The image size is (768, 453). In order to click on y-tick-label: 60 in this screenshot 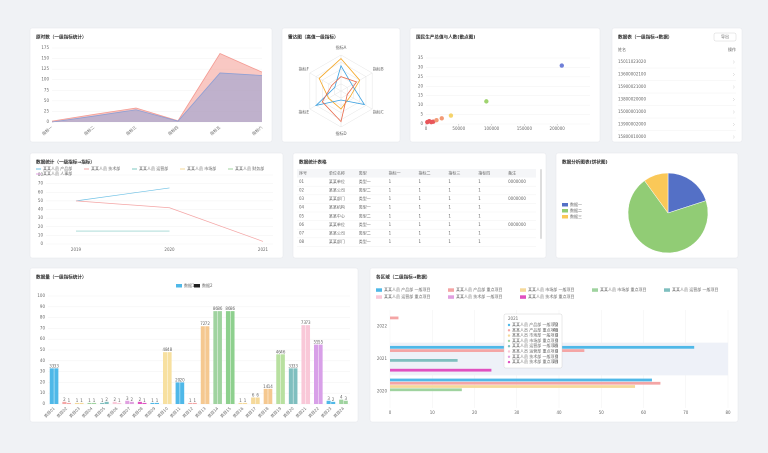, I will do `click(43, 338)`.